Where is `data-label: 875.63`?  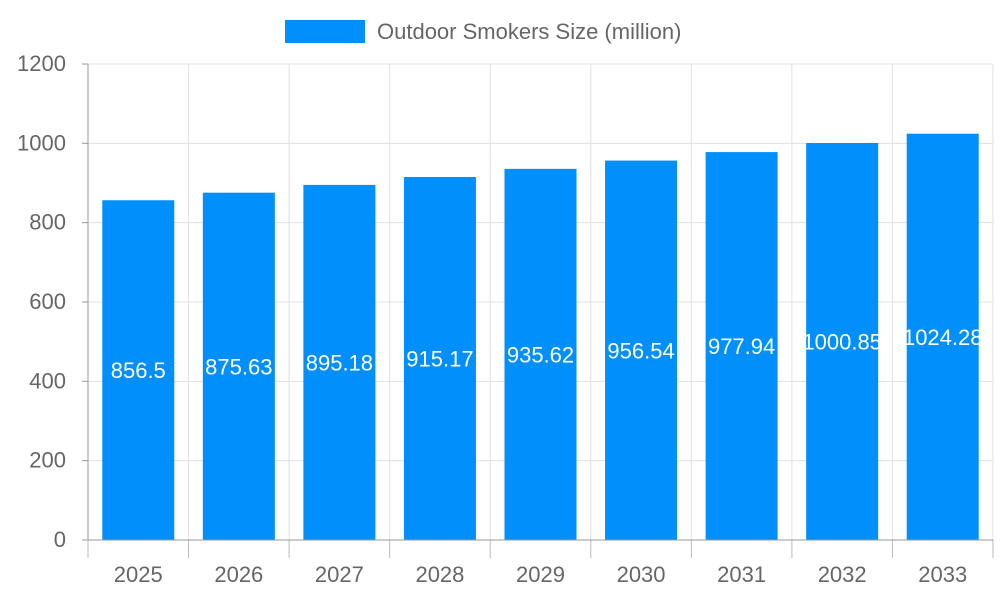 data-label: 875.63 is located at coordinates (238, 366).